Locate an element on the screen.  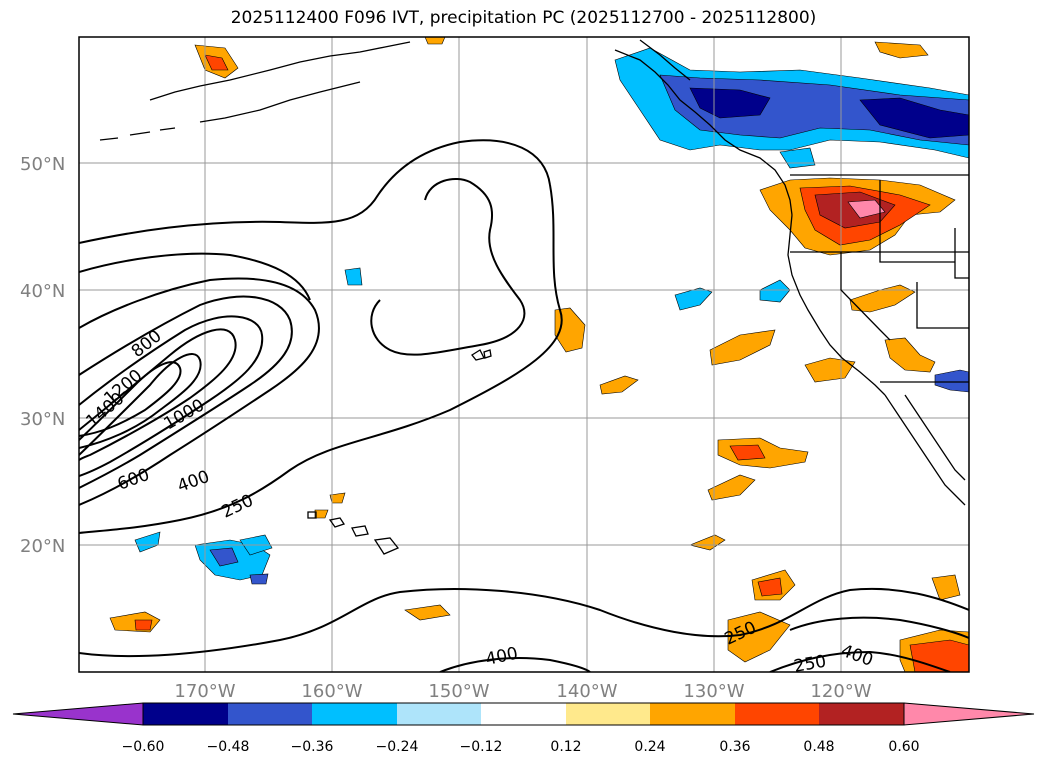
contour-250-se is located at coordinates (860, 661).